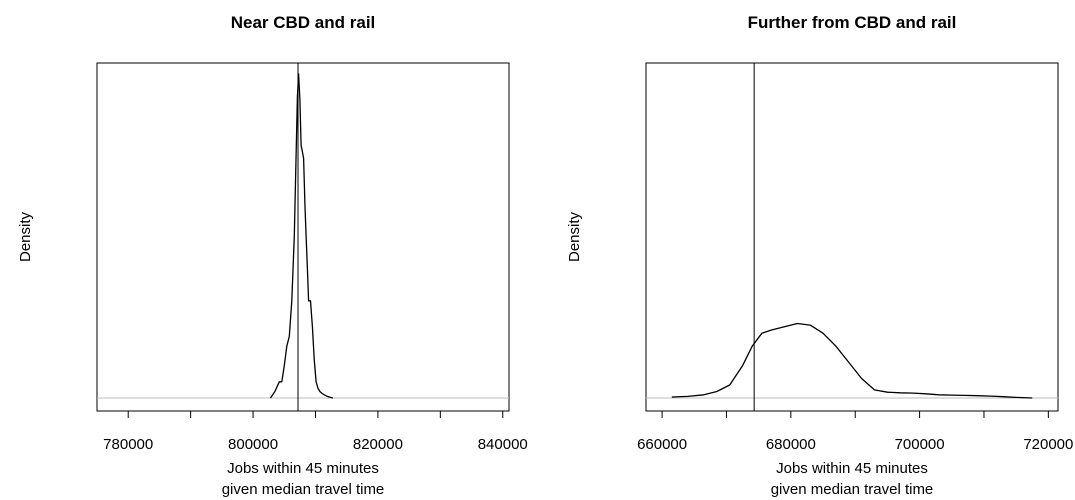  What do you see at coordinates (378, 444) in the screenshot?
I see `x-tick-label: 820000` at bounding box center [378, 444].